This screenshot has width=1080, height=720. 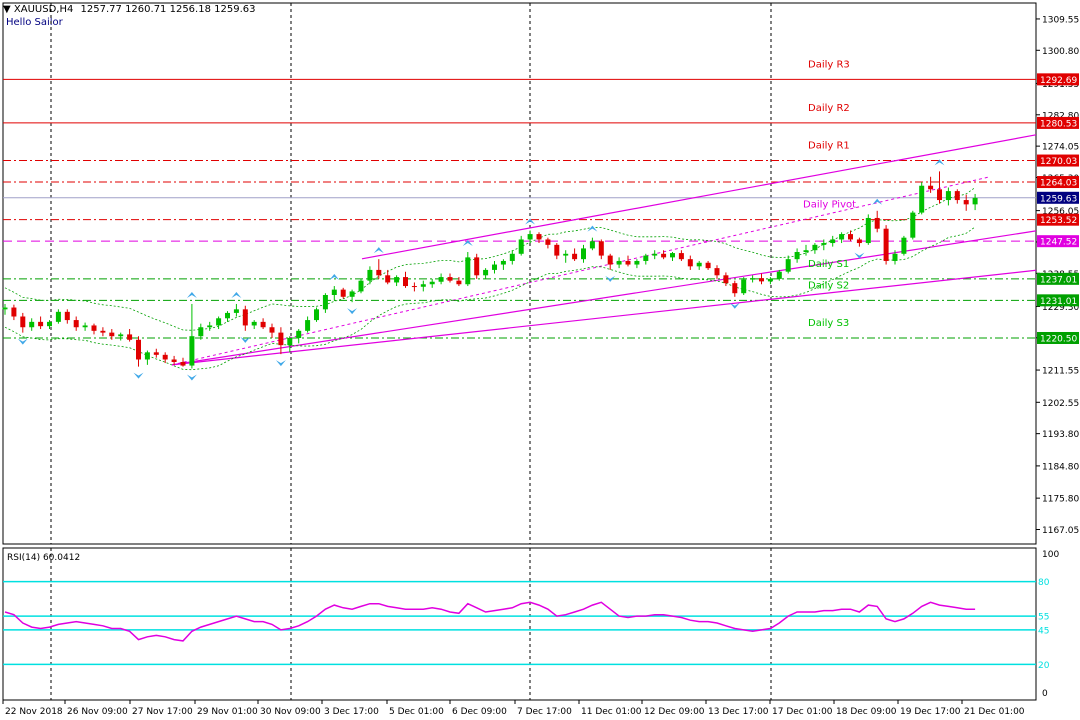 I want to click on fractal-down-icon, so click(x=245, y=339).